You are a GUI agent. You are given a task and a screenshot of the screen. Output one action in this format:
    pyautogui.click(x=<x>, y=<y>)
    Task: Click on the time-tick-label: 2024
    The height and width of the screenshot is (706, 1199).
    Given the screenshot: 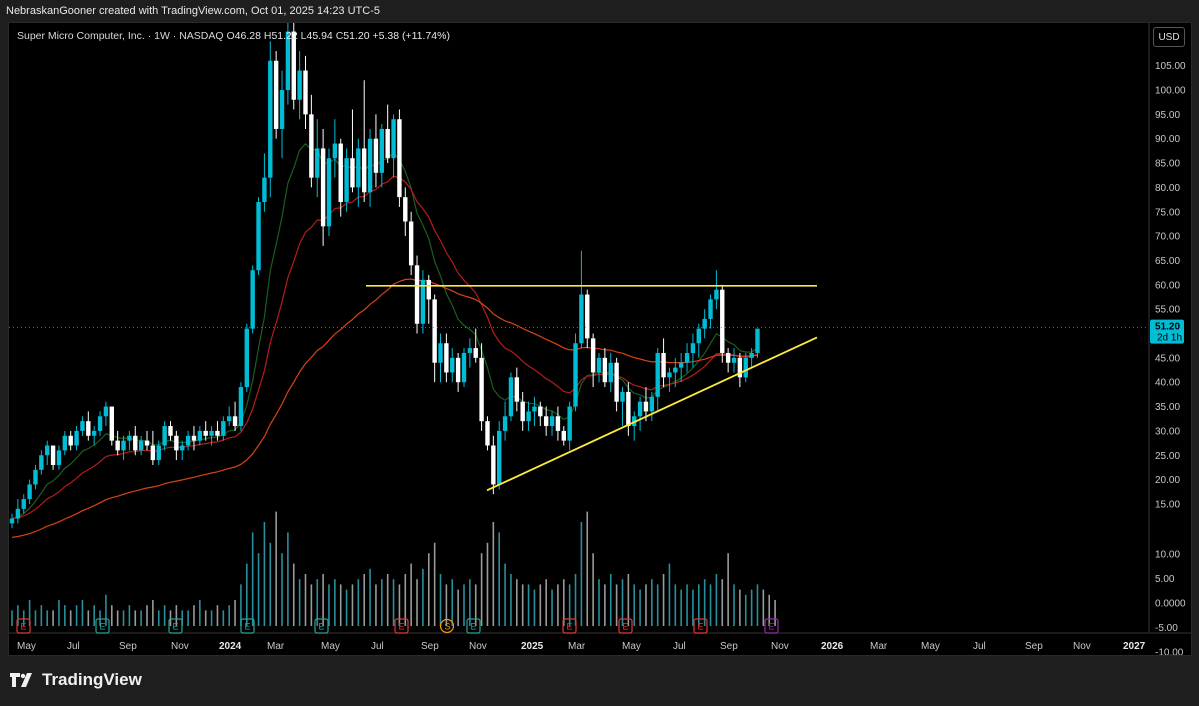 What is the action you would take?
    pyautogui.click(x=230, y=646)
    